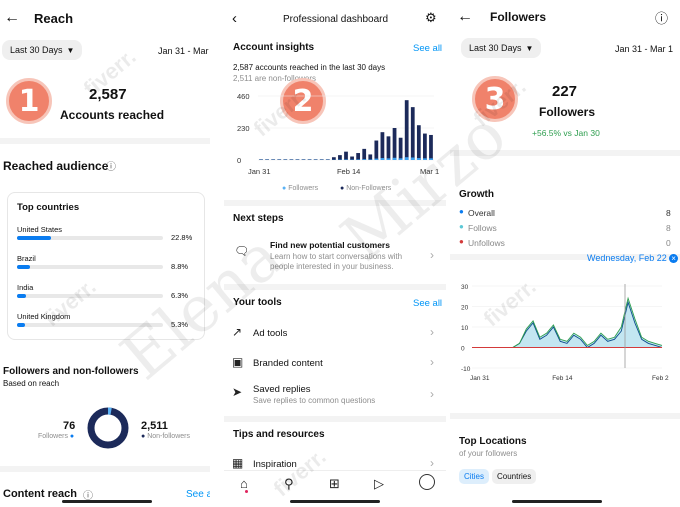  What do you see at coordinates (632, 258) in the screenshot?
I see `selected-date-label: Wednesday, Feb 22 ×` at bounding box center [632, 258].